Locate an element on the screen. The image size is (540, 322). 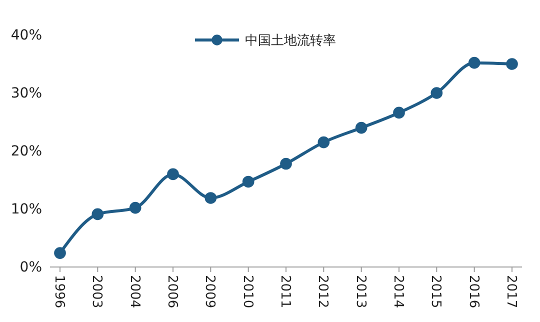
x-tick-label: 2011 is located at coordinates (284, 291).